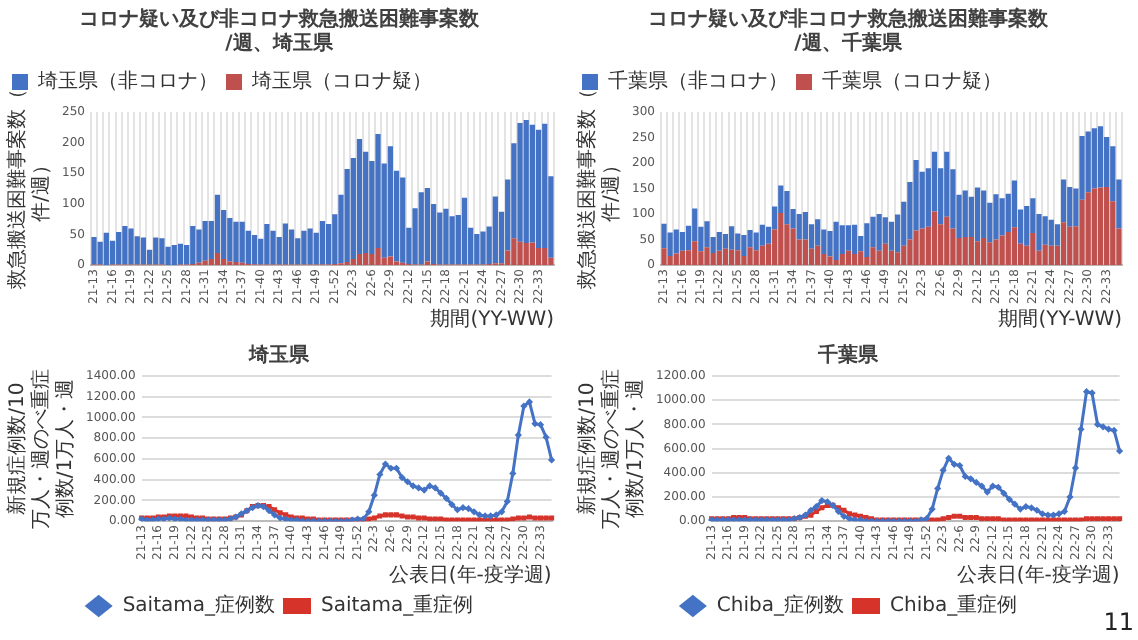 This screenshot has width=1138, height=640. I want to click on legend-label: 千葉県（非コロナ）, so click(698, 81).